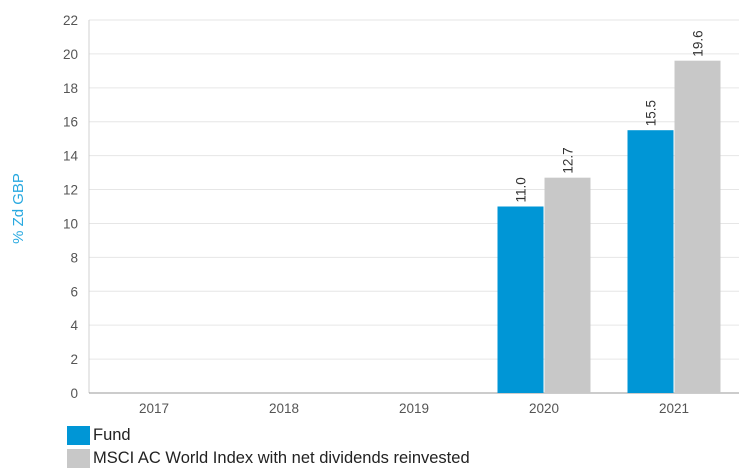  I want to click on data-label: 19.6, so click(698, 43).